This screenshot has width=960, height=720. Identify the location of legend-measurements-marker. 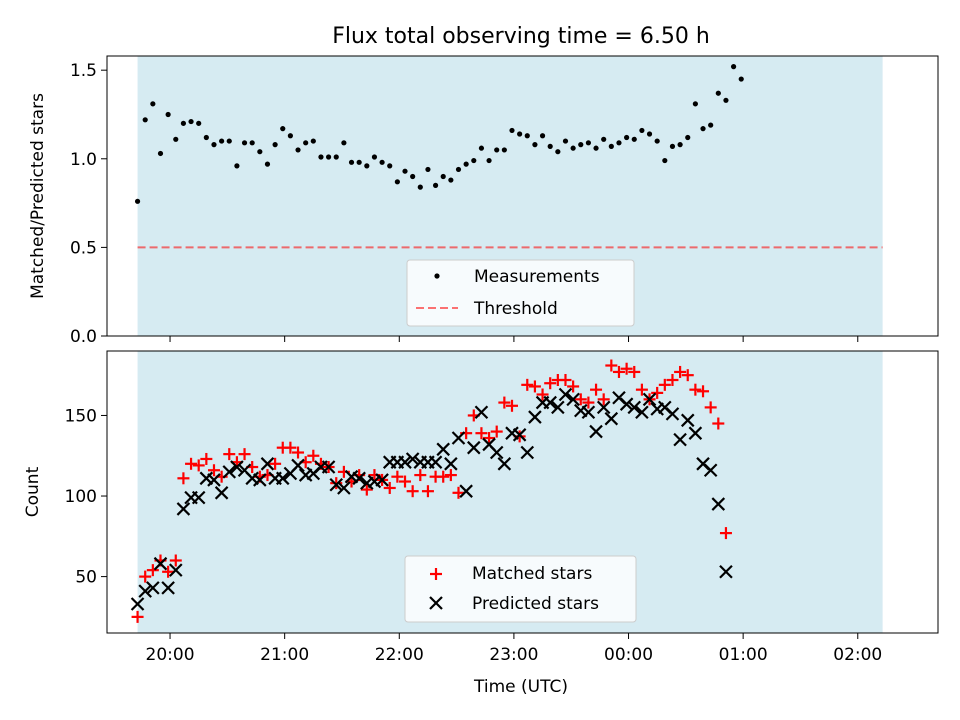
(437, 276).